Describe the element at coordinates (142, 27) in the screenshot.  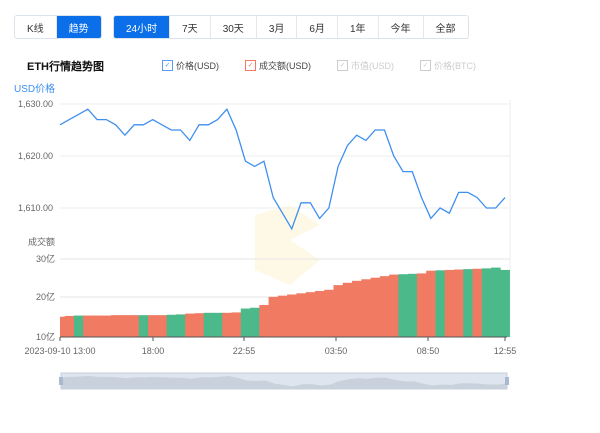
I see `tab-0: 24小时` at that location.